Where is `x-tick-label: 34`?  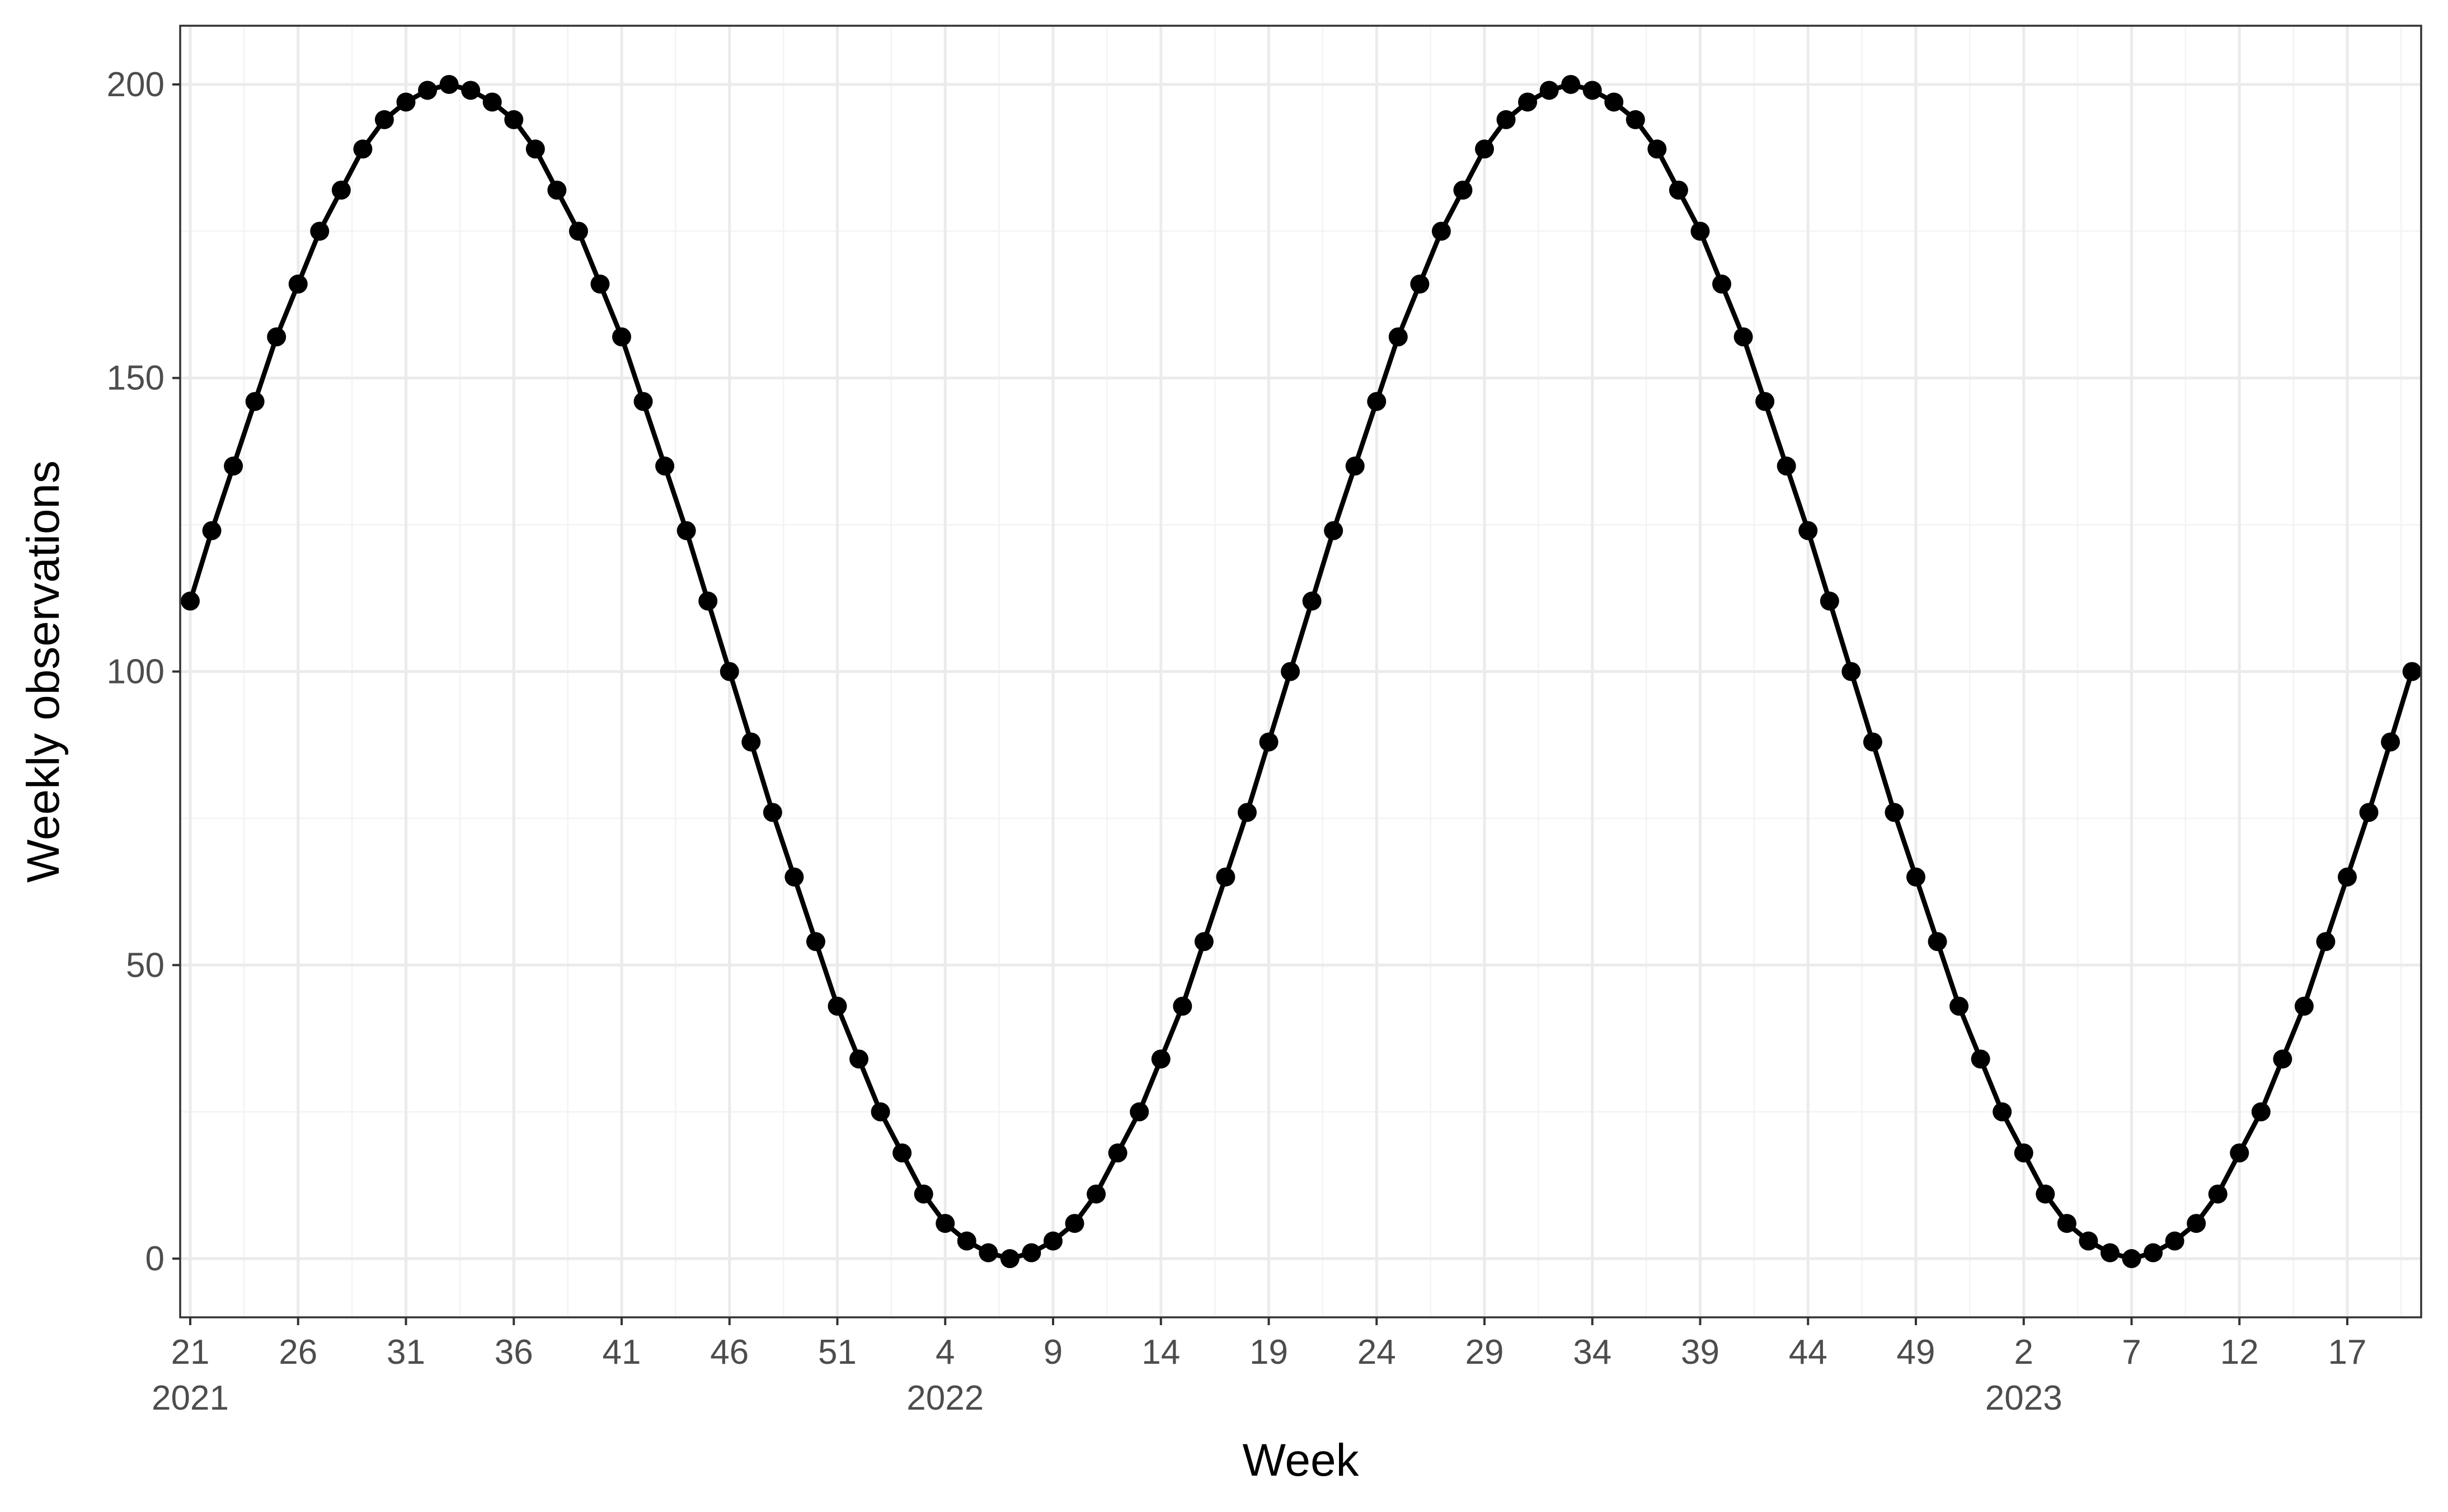
x-tick-label: 34 is located at coordinates (1592, 1353).